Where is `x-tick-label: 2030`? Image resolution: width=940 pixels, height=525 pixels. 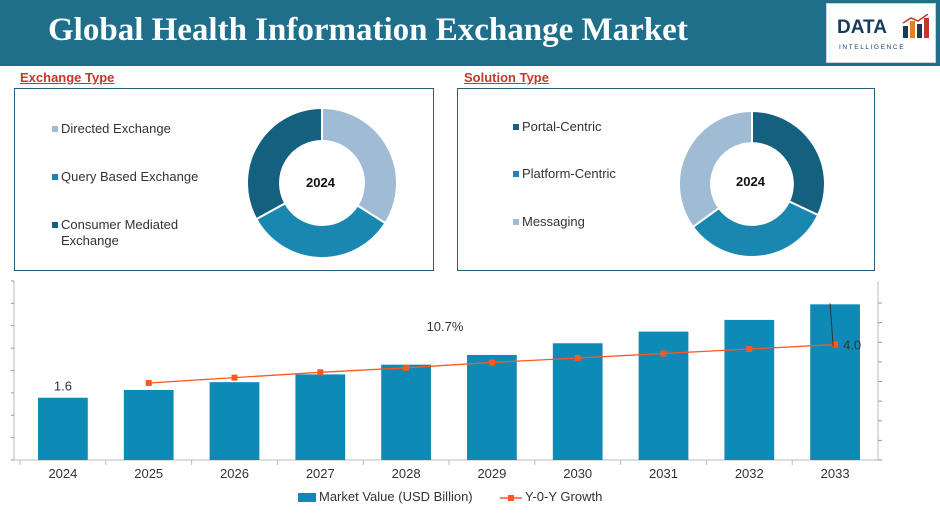
x-tick-label: 2030 is located at coordinates (577, 473).